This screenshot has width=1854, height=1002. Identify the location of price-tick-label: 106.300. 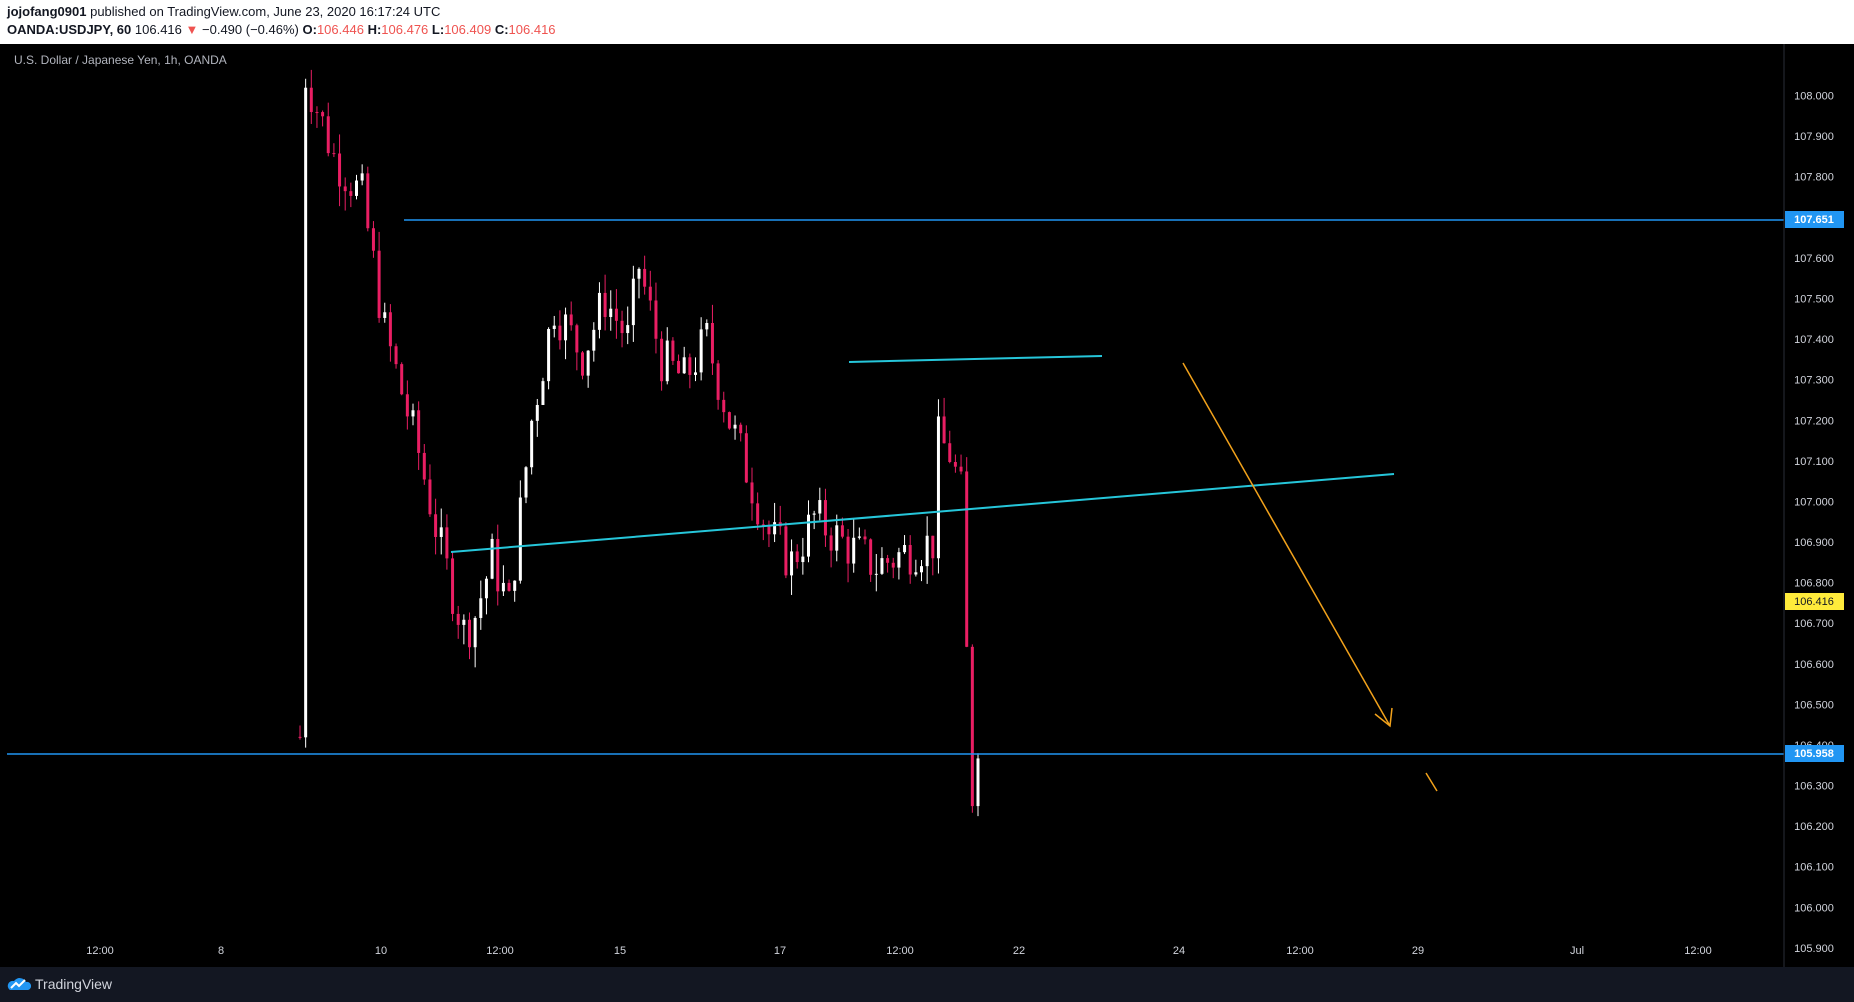
(1814, 787).